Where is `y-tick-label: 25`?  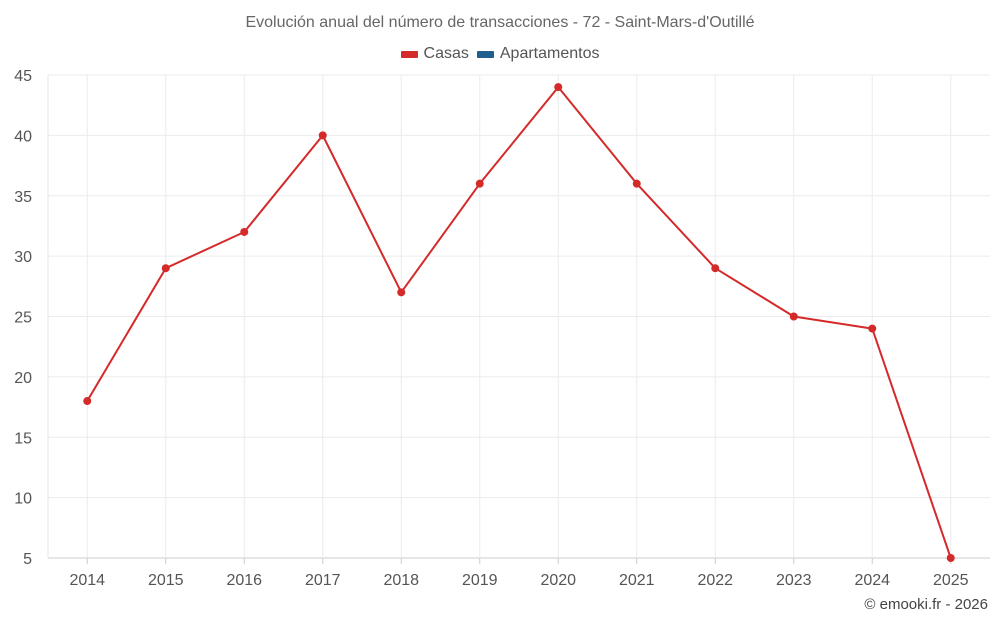 y-tick-label: 25 is located at coordinates (23, 318).